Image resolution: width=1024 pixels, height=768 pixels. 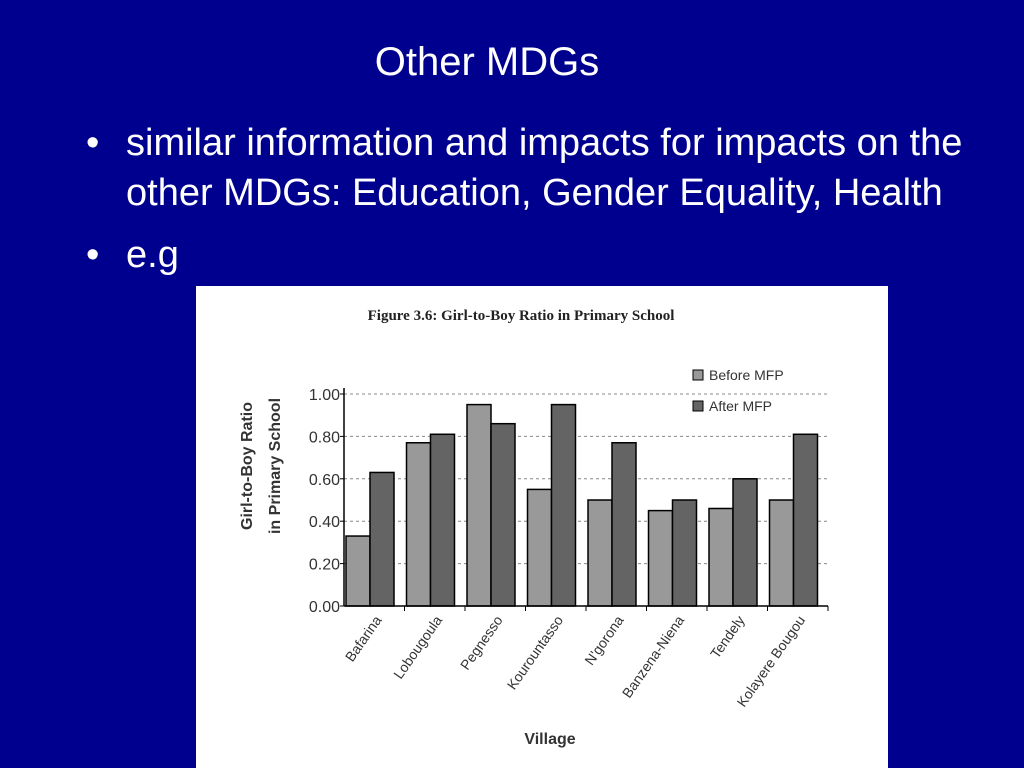 What do you see at coordinates (324, 607) in the screenshot?
I see `y-tick-label: 0.00` at bounding box center [324, 607].